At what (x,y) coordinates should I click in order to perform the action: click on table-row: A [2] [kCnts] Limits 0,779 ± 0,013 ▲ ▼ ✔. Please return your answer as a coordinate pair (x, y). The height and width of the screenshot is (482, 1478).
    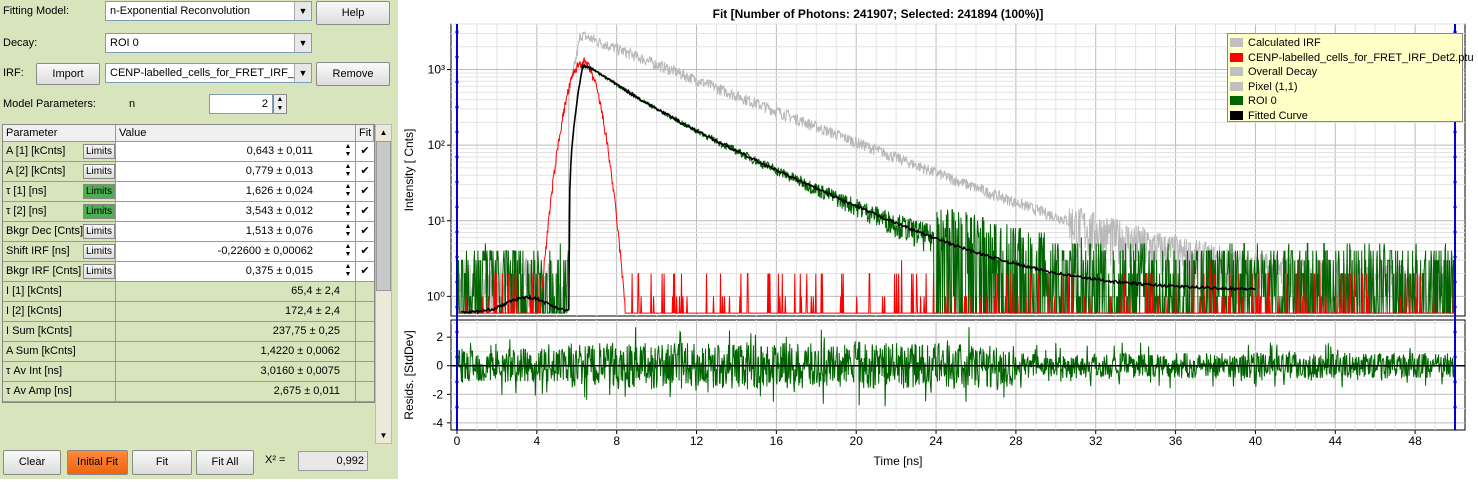
    Looking at the image, I should click on (188, 172).